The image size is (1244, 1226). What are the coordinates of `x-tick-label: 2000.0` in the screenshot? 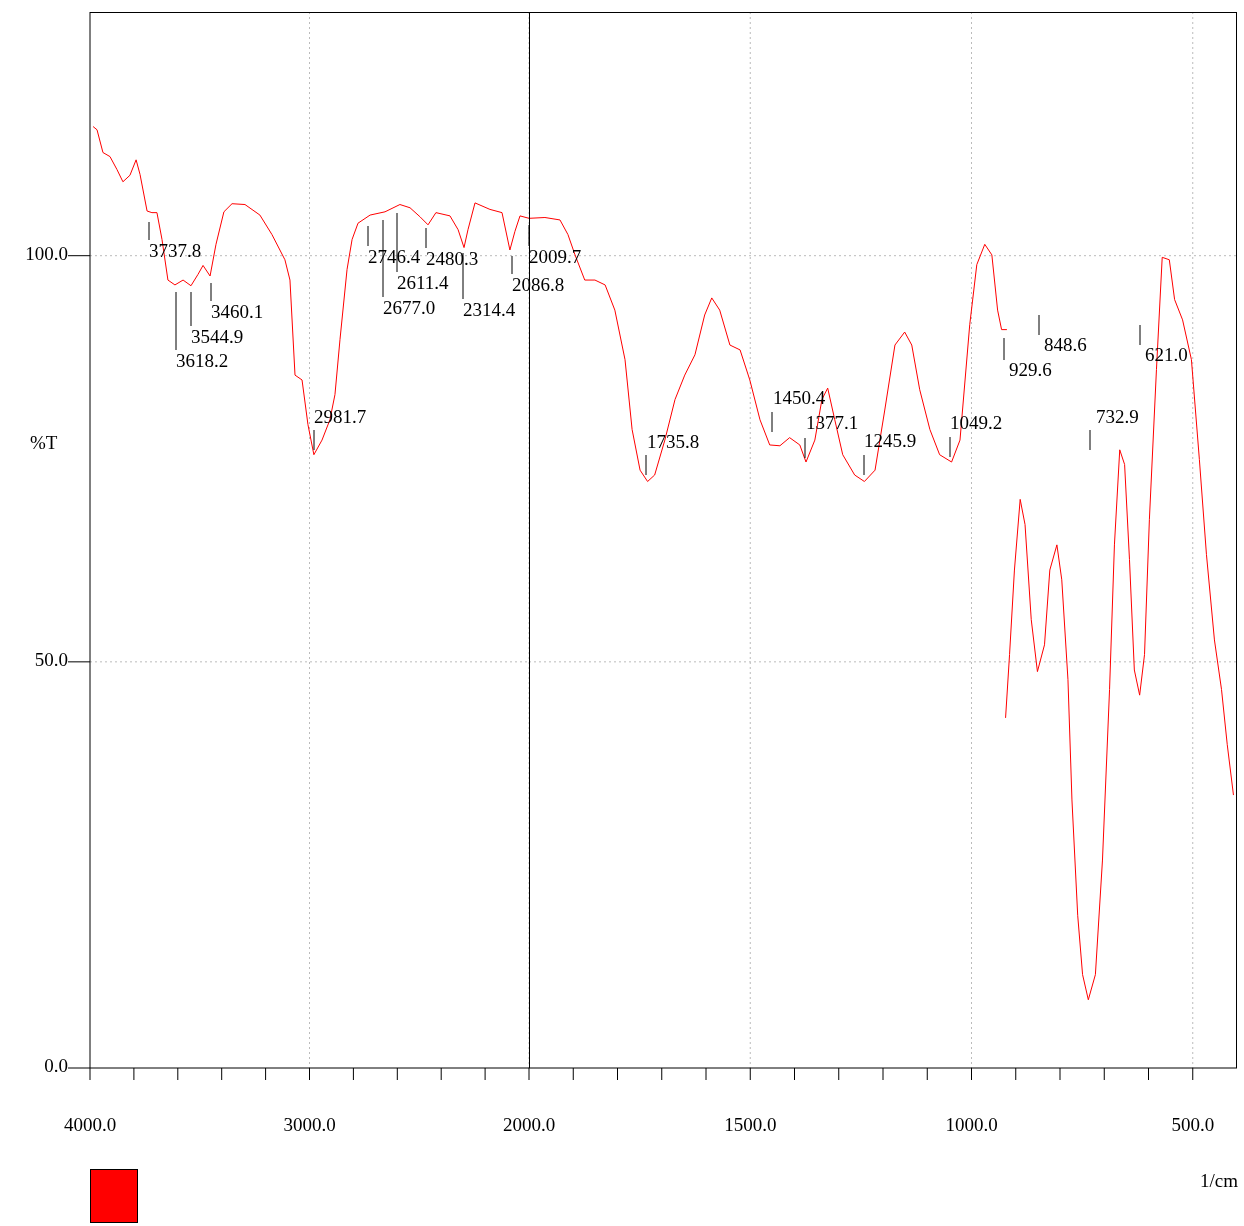 It's located at (529, 1125).